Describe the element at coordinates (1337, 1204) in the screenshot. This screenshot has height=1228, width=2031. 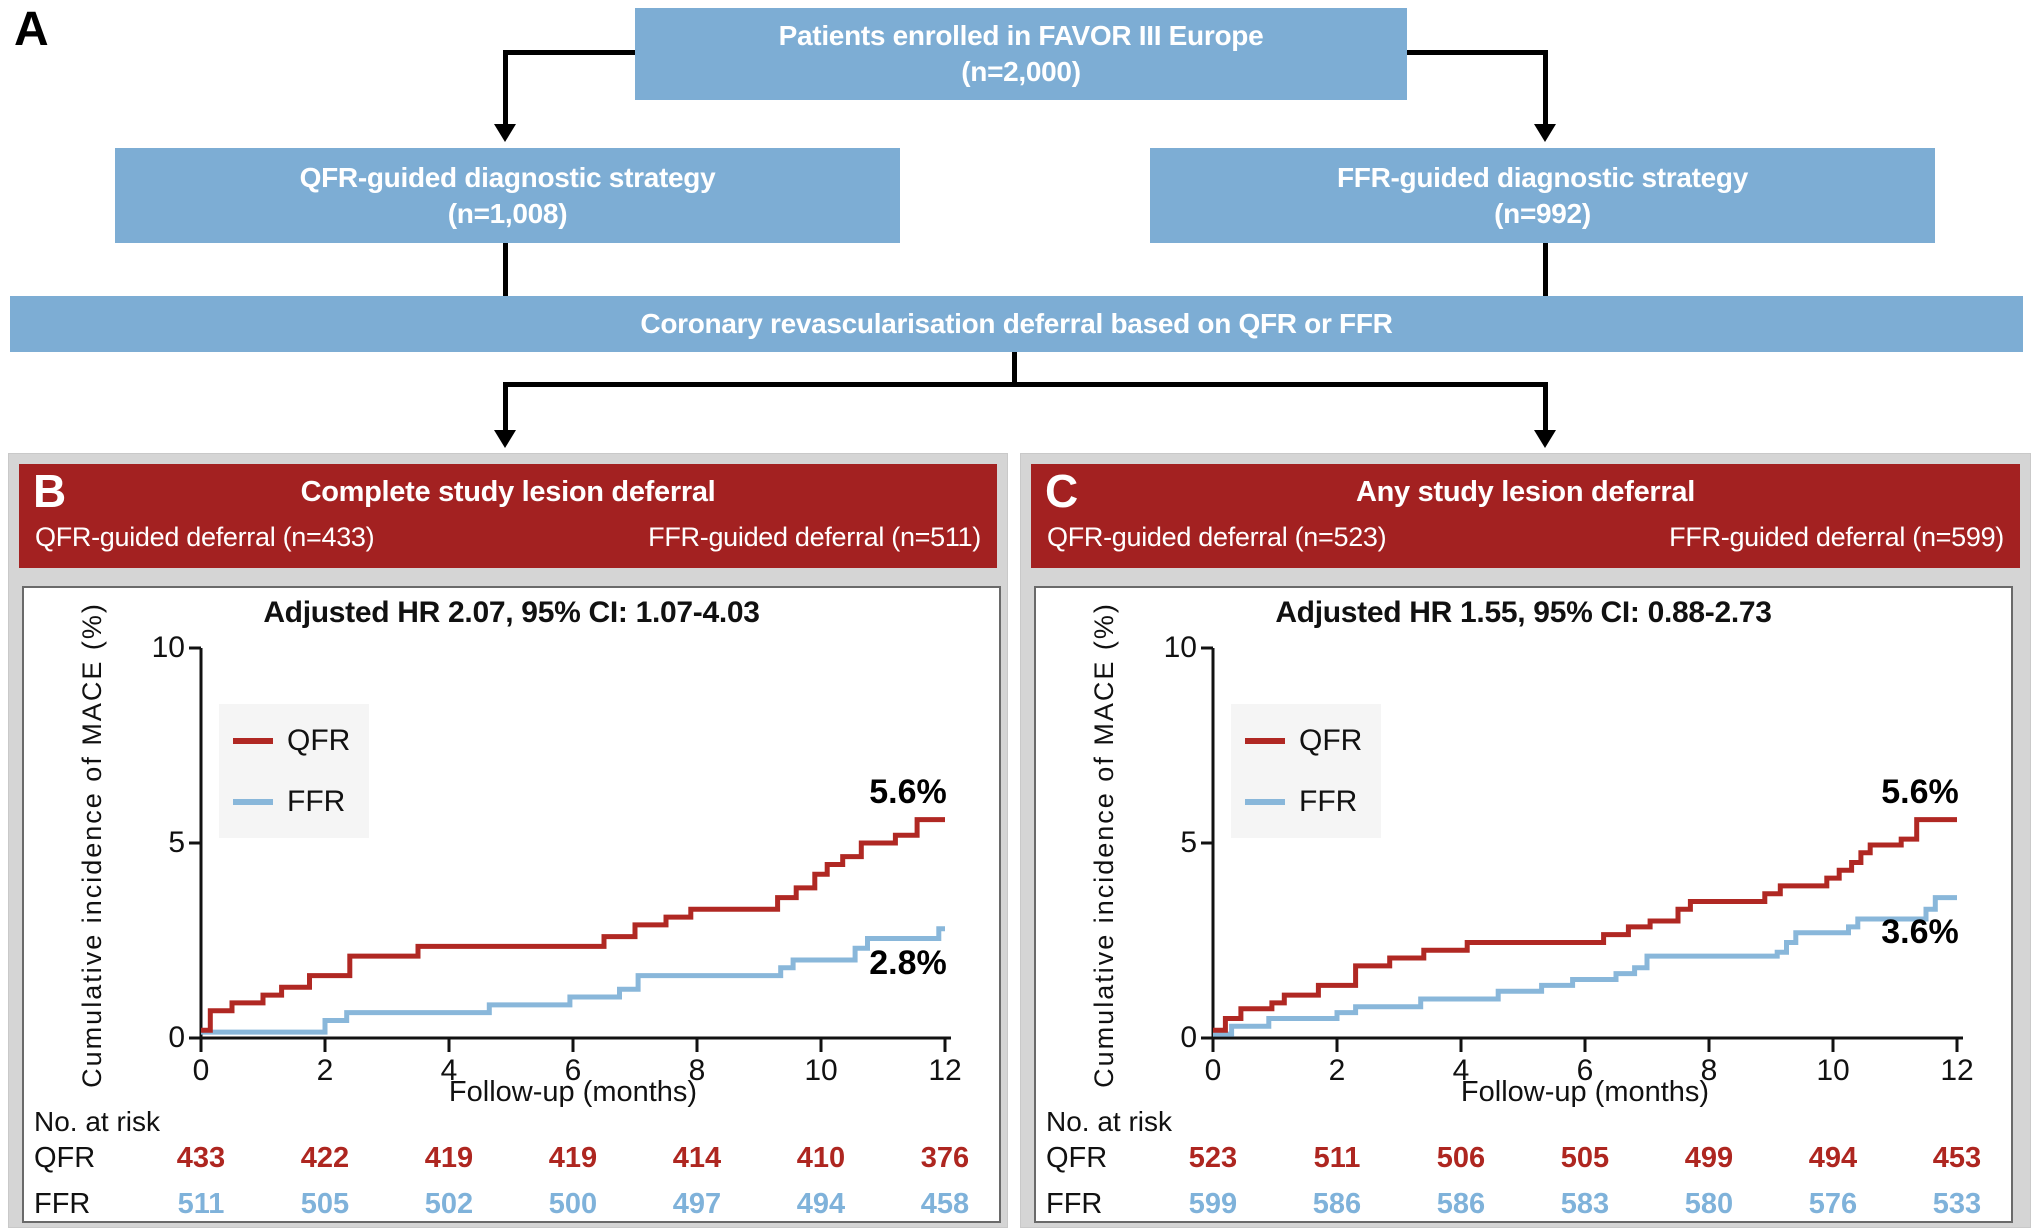
I see `risk-number-ffr: 586` at that location.